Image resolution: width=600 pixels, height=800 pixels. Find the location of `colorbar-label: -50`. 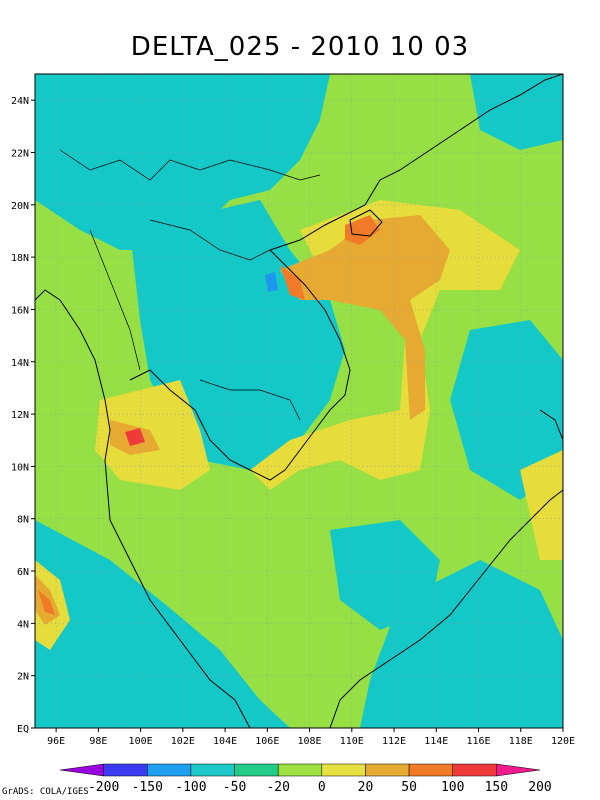

colorbar-label: -50 is located at coordinates (234, 787).